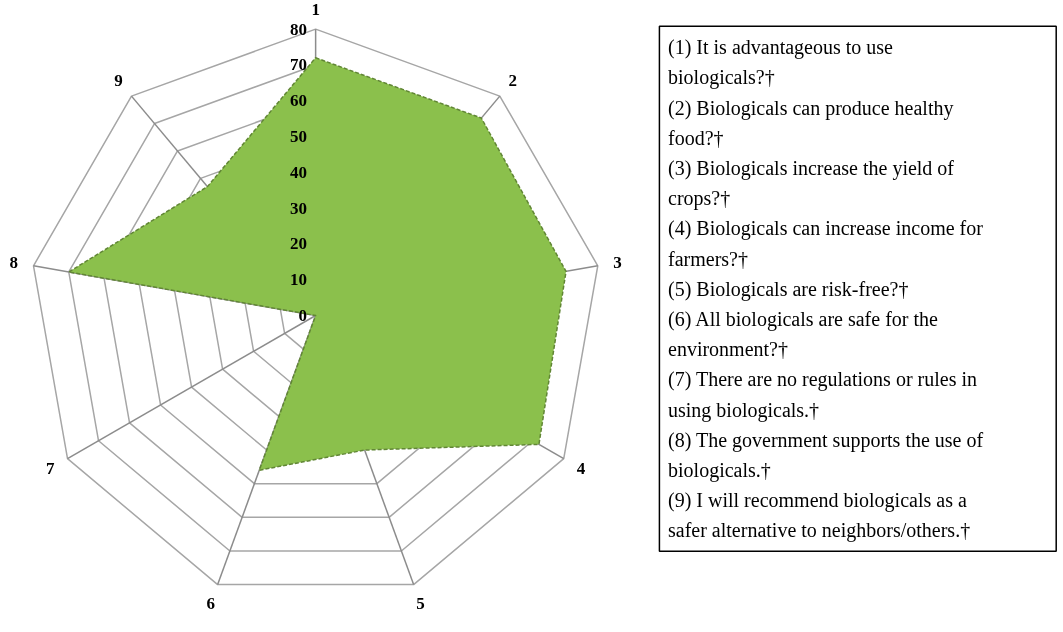 Image resolution: width=1063 pixels, height=632 pixels. I want to click on y-tick-label: 10, so click(299, 280).